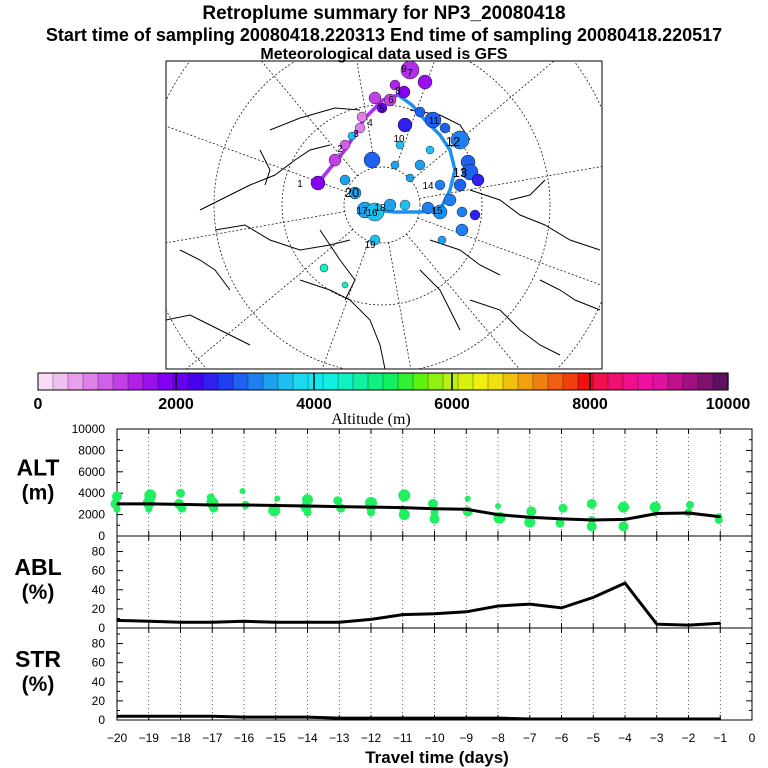 This screenshot has width=768, height=768. What do you see at coordinates (38, 493) in the screenshot?
I see `panel-unit-label: (m)` at bounding box center [38, 493].